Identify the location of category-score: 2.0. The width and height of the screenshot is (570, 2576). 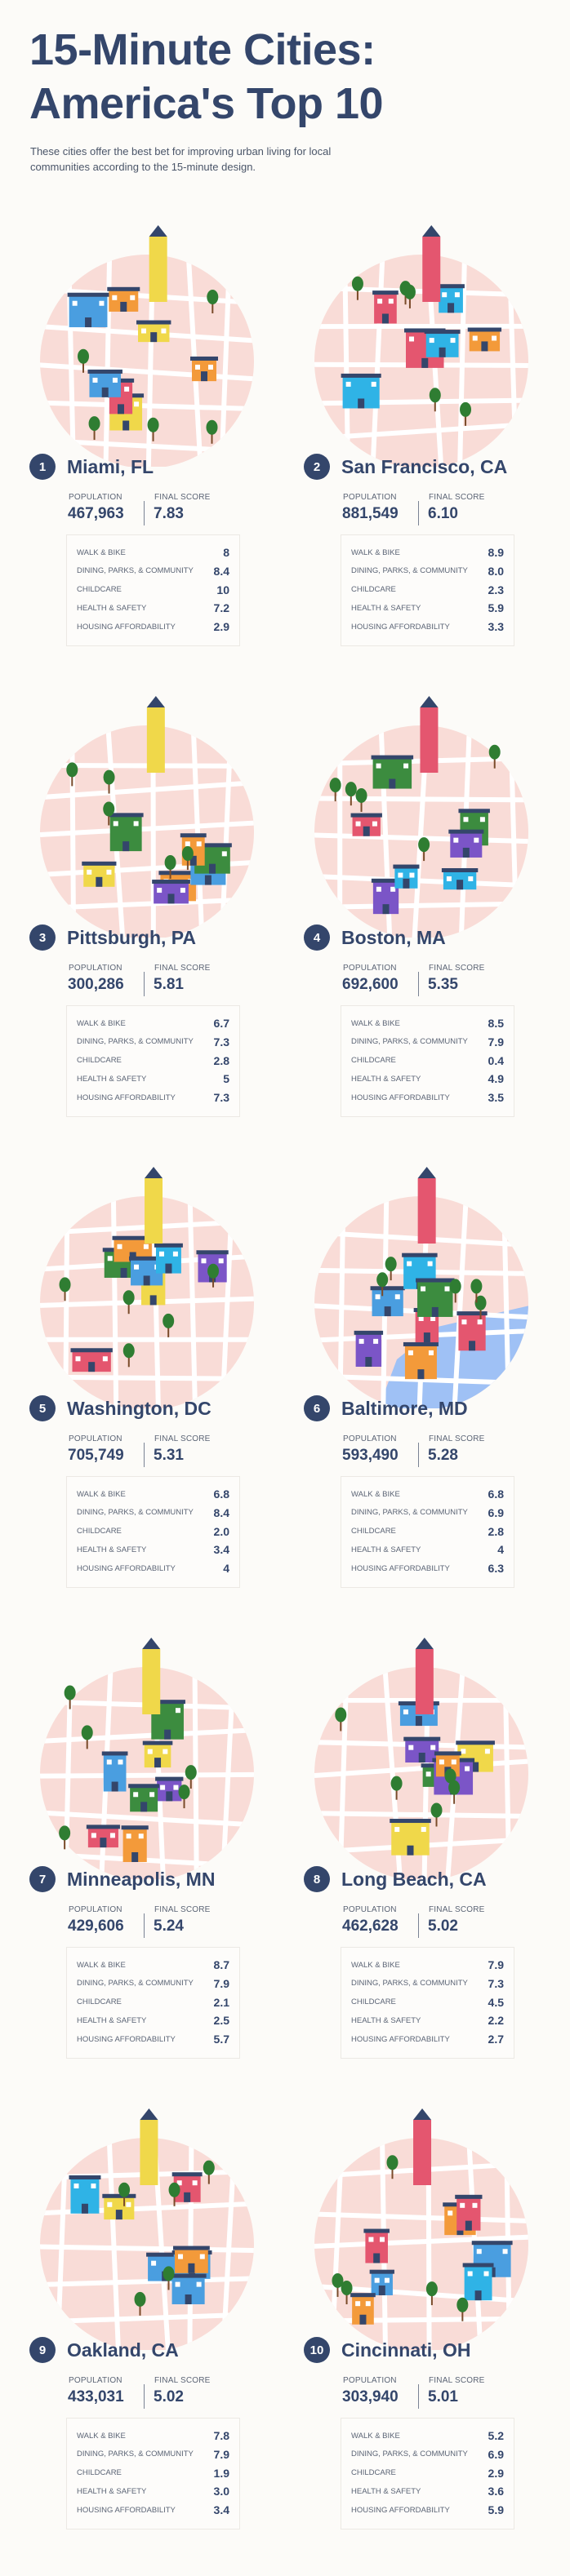
(222, 1531).